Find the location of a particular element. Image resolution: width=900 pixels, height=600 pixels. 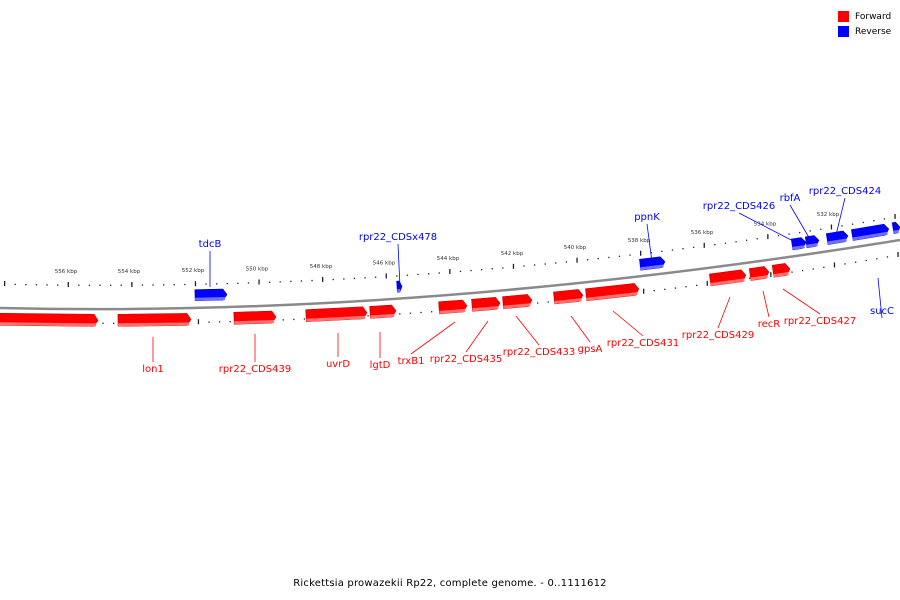

gene-label-recr: recR is located at coordinates (769, 324).